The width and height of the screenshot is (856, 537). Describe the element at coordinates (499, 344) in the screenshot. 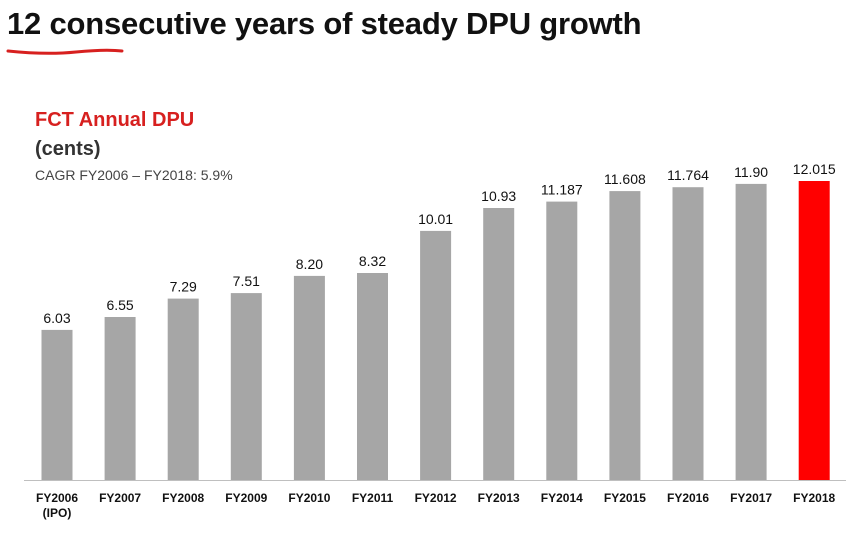

I see `bar-fy2013` at that location.